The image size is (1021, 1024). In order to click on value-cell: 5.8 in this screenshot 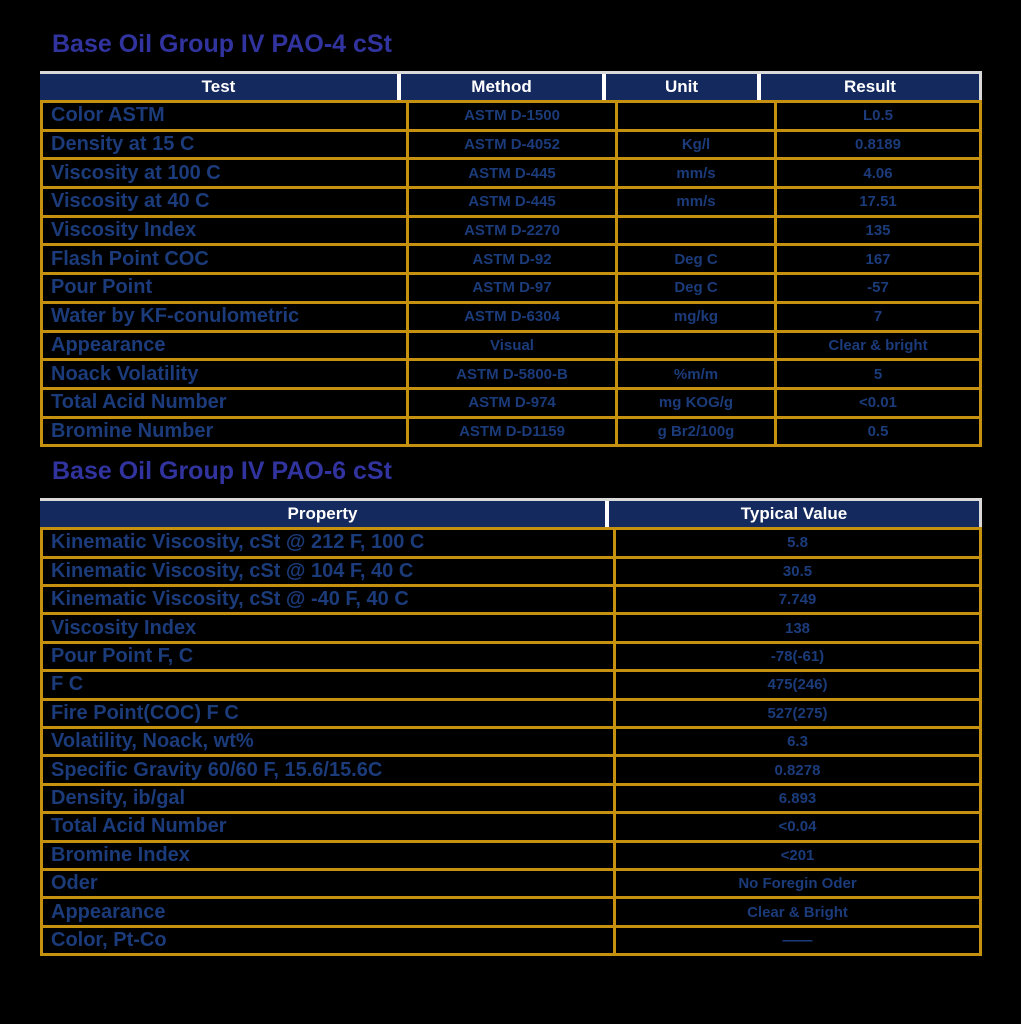, I will do `click(797, 543)`.